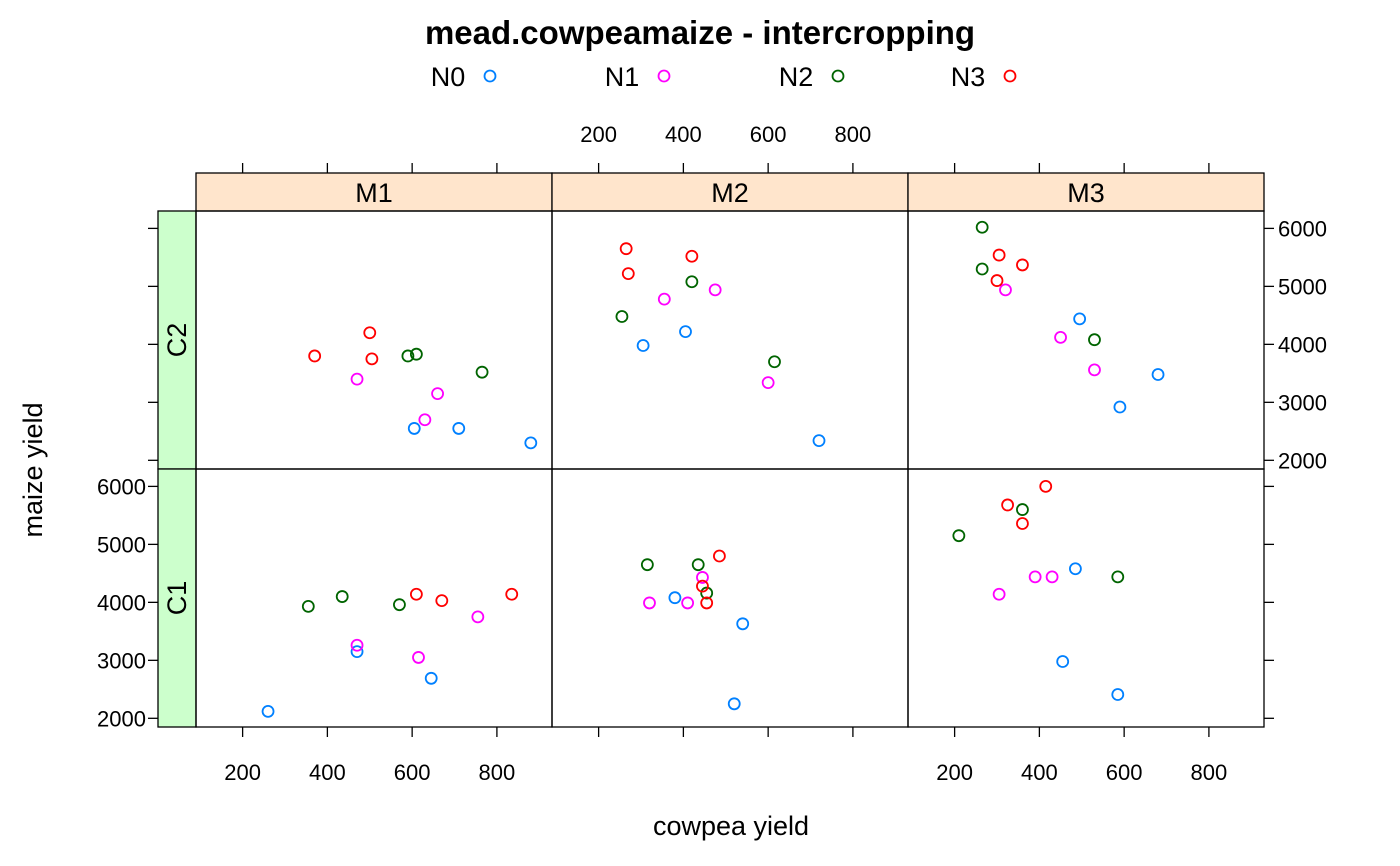 The image size is (1400, 866). Describe the element at coordinates (1302, 228) in the screenshot. I see `y-tick-label-right: 6000` at that location.